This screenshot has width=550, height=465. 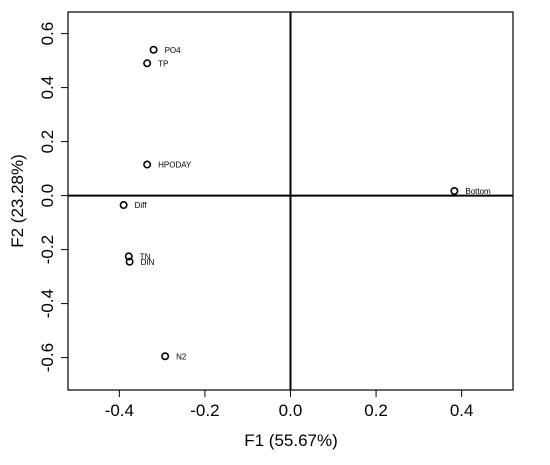 What do you see at coordinates (291, 440) in the screenshot?
I see `x-axis-title: F1 (55.67%)` at bounding box center [291, 440].